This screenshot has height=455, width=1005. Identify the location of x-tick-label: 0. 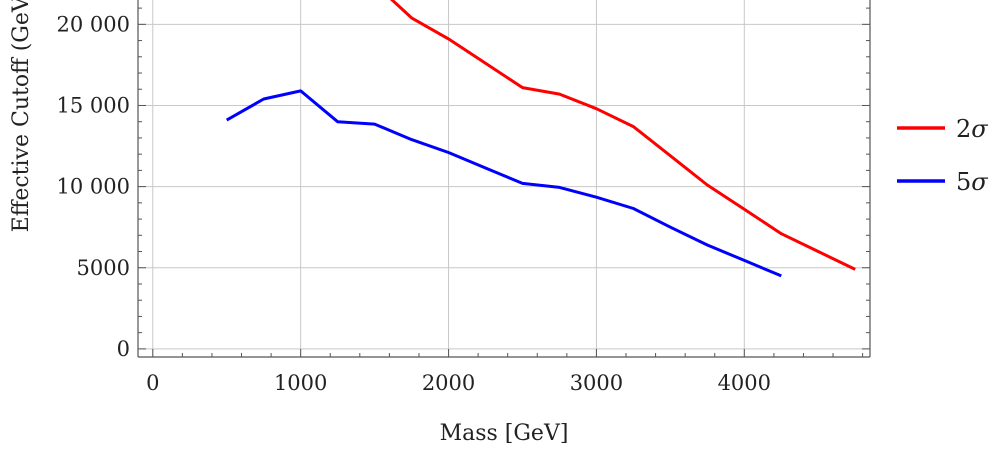
(152, 383).